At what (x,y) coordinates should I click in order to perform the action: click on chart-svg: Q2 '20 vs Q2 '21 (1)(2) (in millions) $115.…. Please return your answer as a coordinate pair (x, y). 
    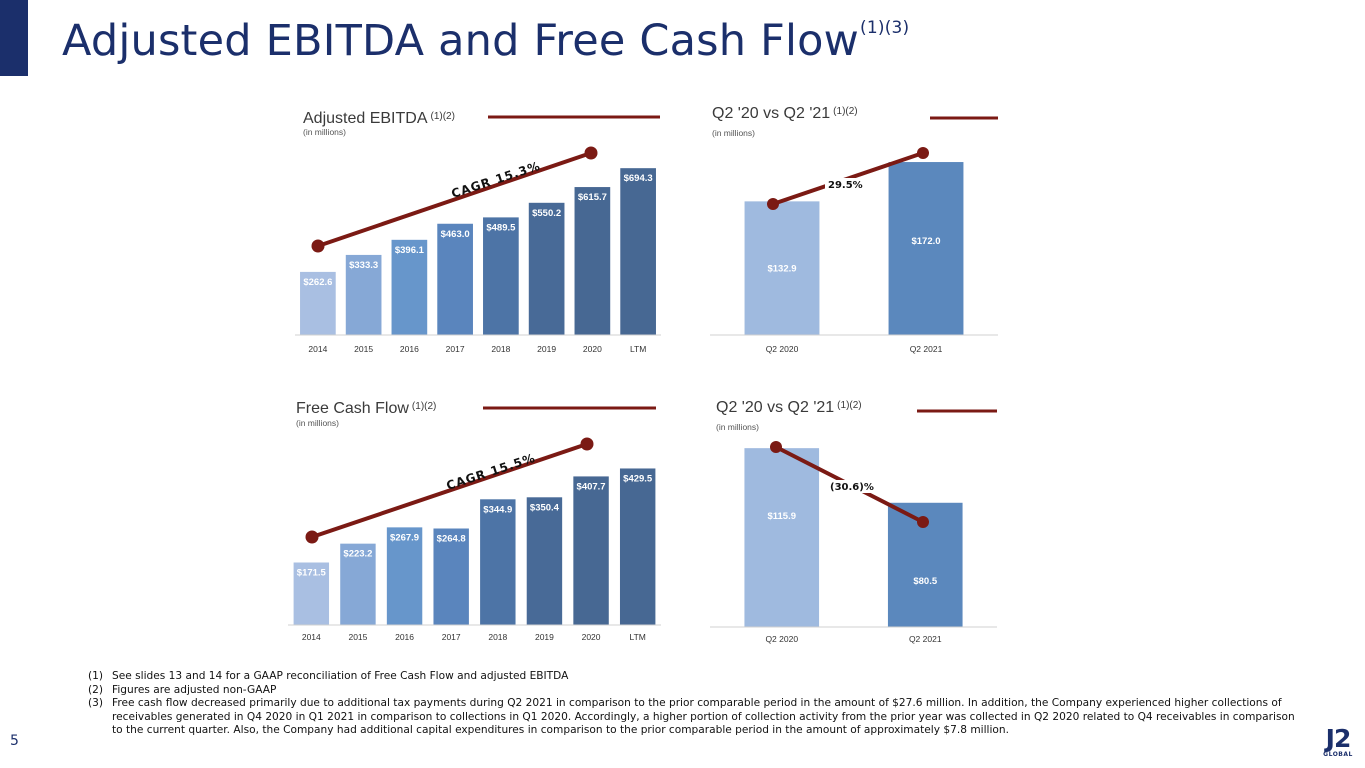
    Looking at the image, I should click on (853, 521).